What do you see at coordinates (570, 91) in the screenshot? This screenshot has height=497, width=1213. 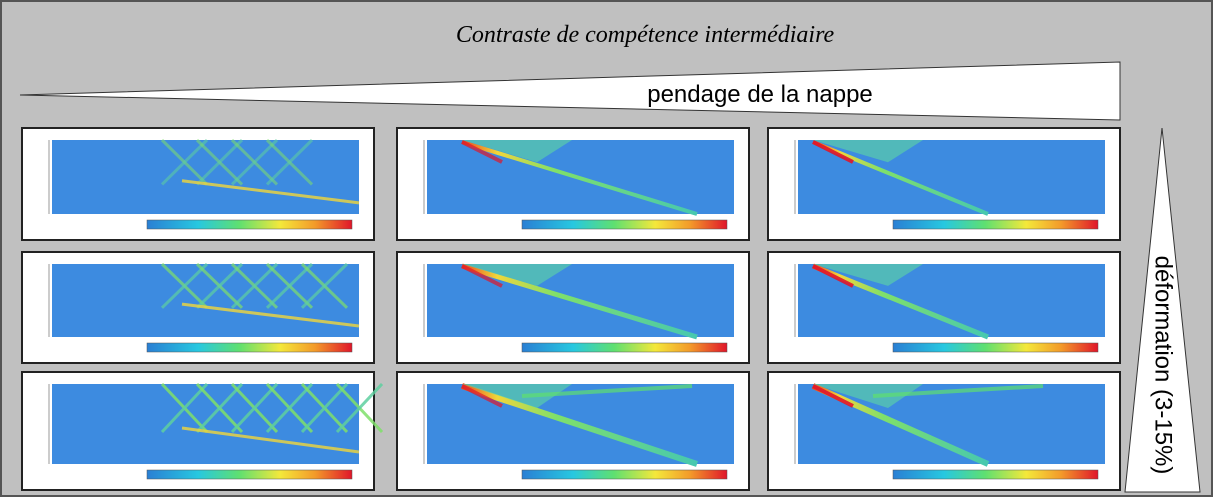 I see `horizontal-wedge` at bounding box center [570, 91].